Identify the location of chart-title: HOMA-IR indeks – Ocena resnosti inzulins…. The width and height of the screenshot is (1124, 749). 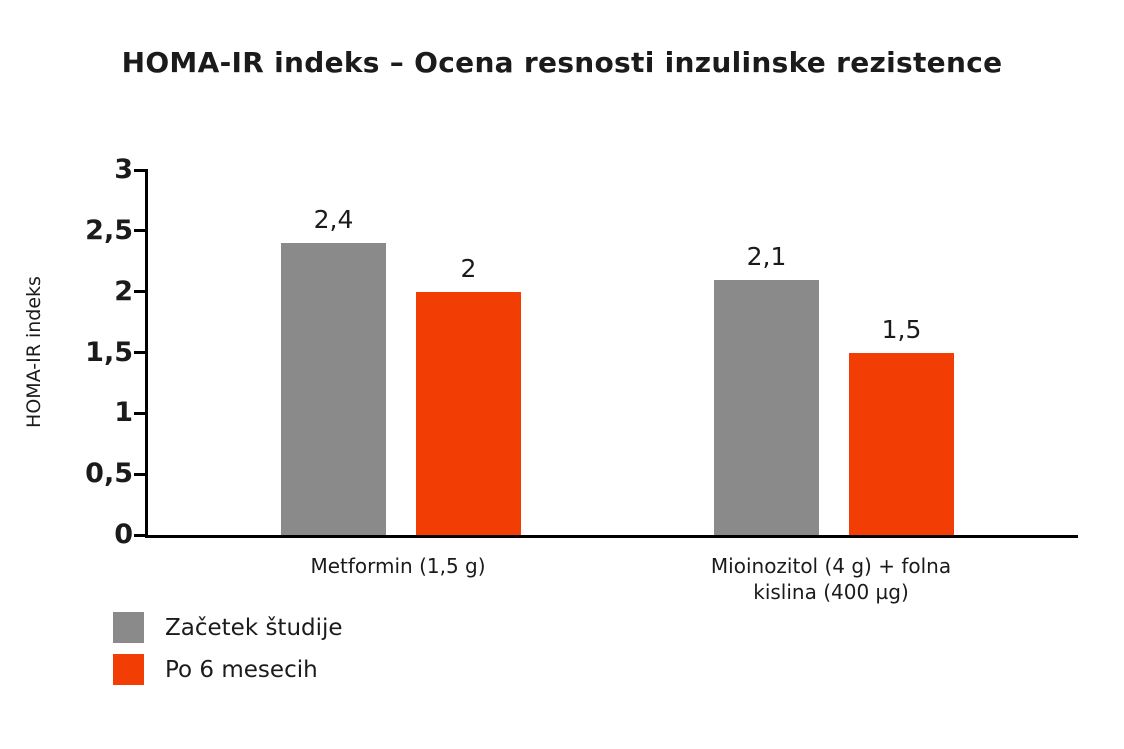
(562, 62).